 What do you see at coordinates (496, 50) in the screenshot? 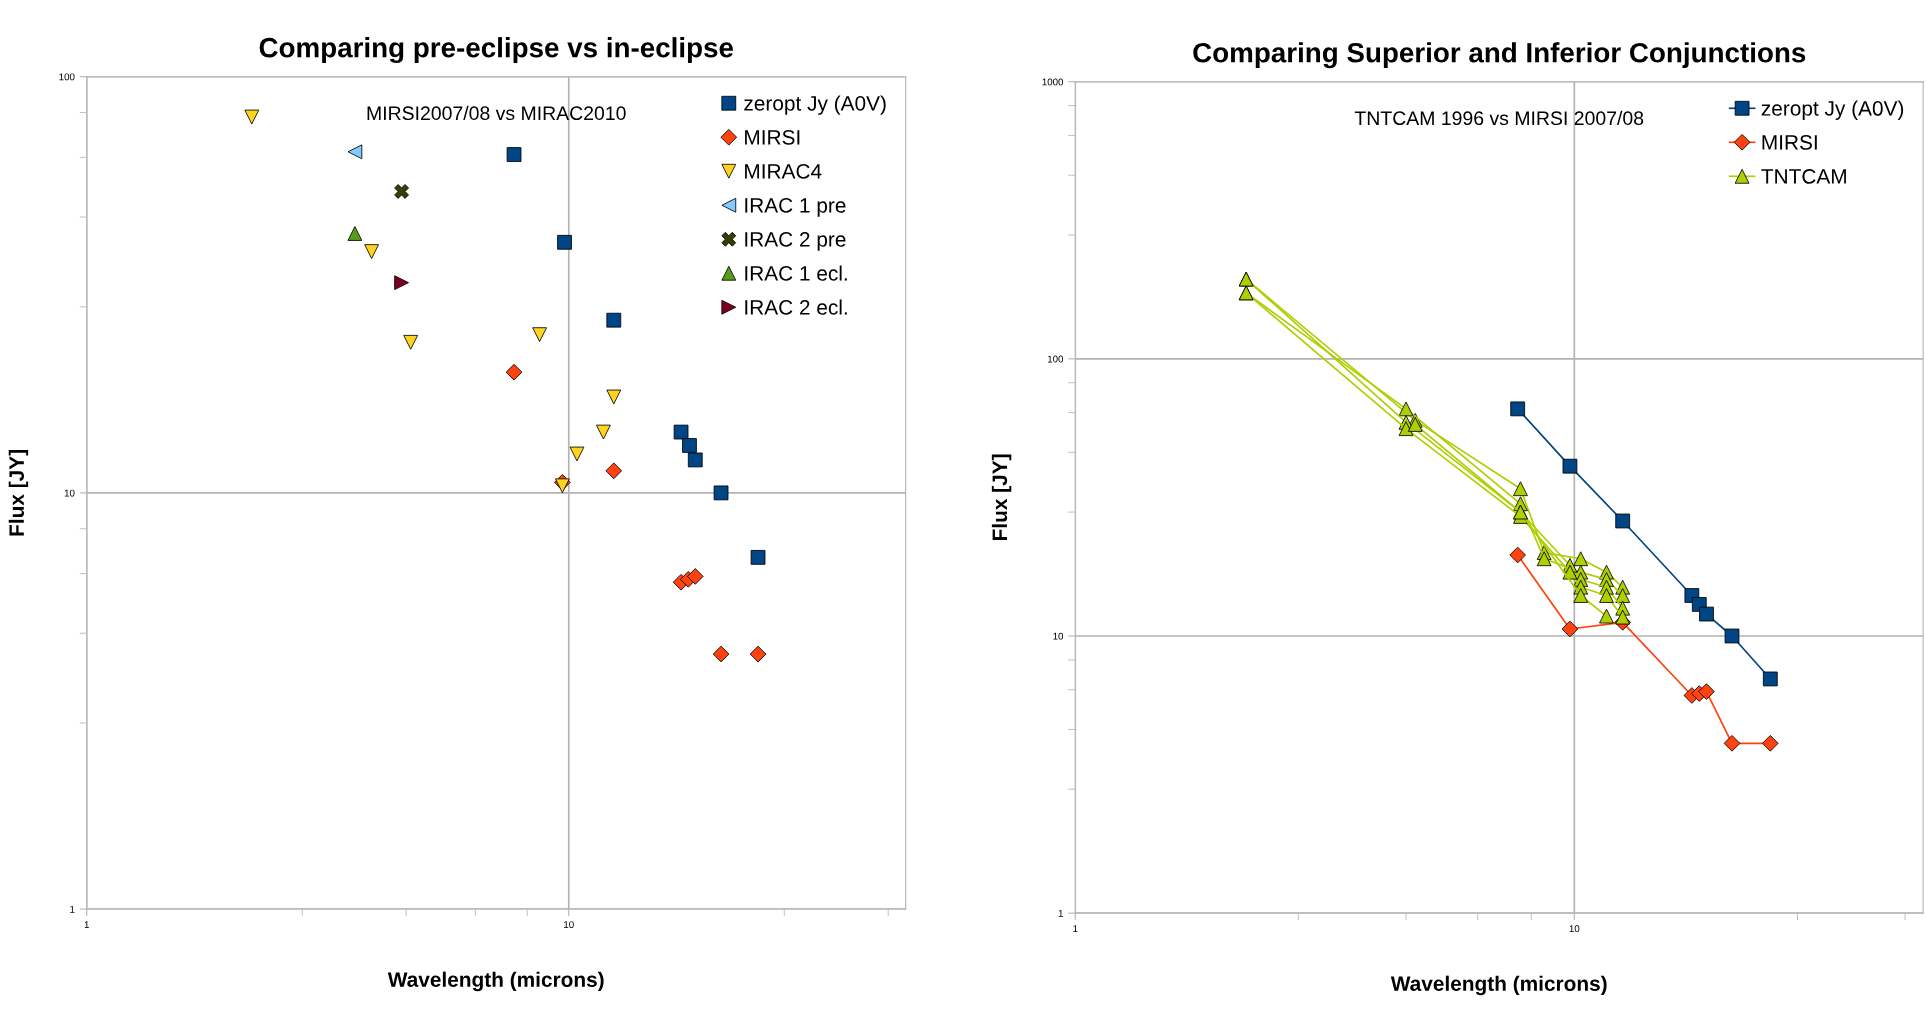
I see `chart-title: Comparing pre-eclipse vs in-eclipse` at bounding box center [496, 50].